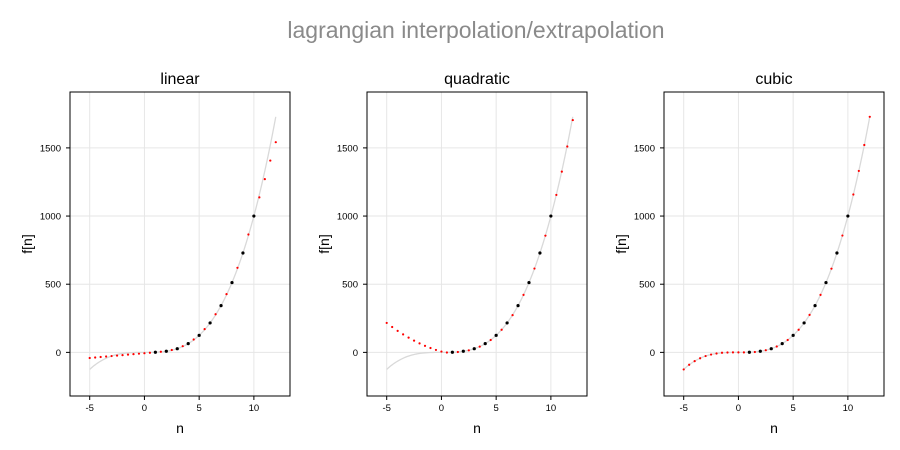 This screenshot has height=450, width=900. What do you see at coordinates (477, 79) in the screenshot?
I see `panel-title: quadratic` at bounding box center [477, 79].